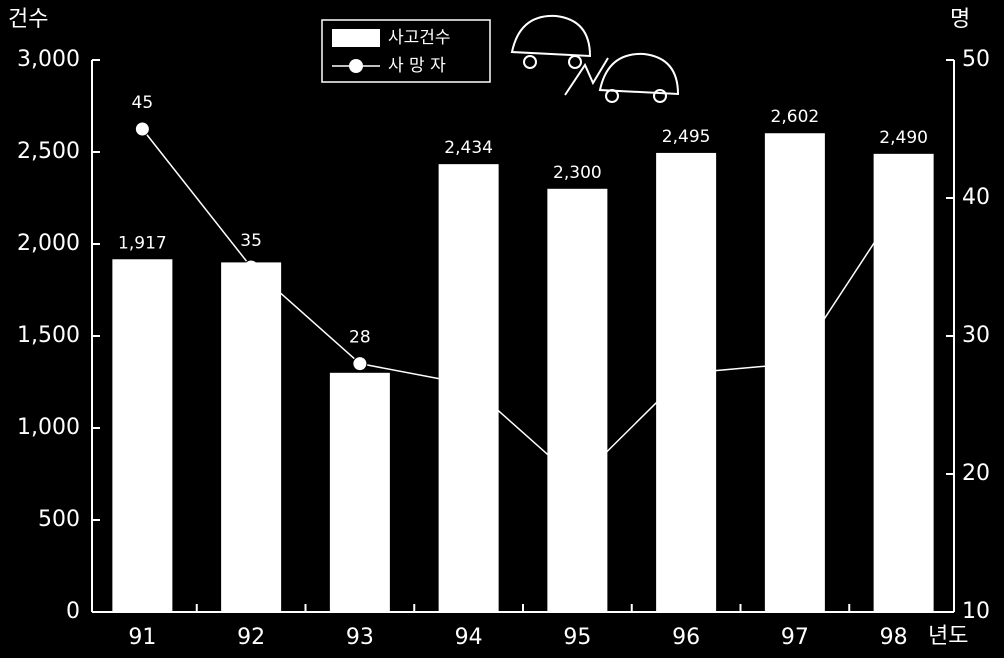  I want to click on x-tick-label: 94, so click(469, 637).